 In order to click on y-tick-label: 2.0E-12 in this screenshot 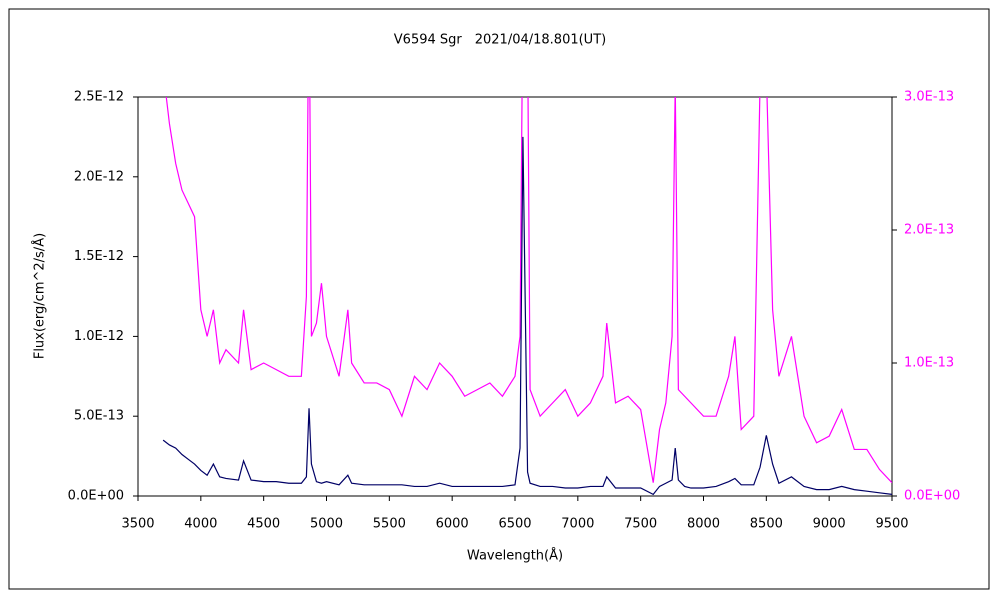, I will do `click(99, 176)`.